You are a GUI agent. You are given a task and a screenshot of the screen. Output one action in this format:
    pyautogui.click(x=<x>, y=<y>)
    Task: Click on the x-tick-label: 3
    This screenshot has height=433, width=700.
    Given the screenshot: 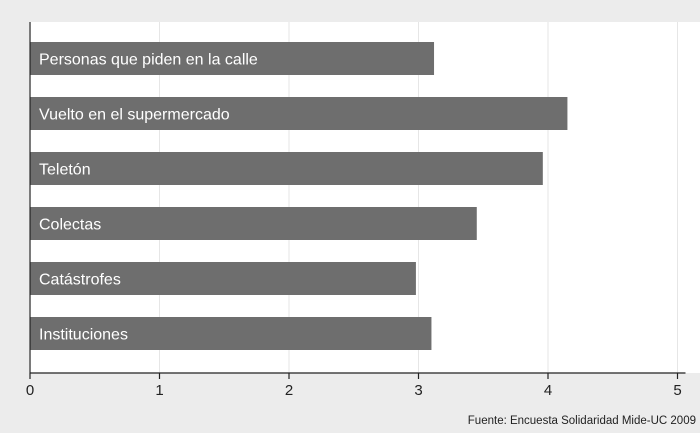 What is the action you would take?
    pyautogui.click(x=418, y=390)
    